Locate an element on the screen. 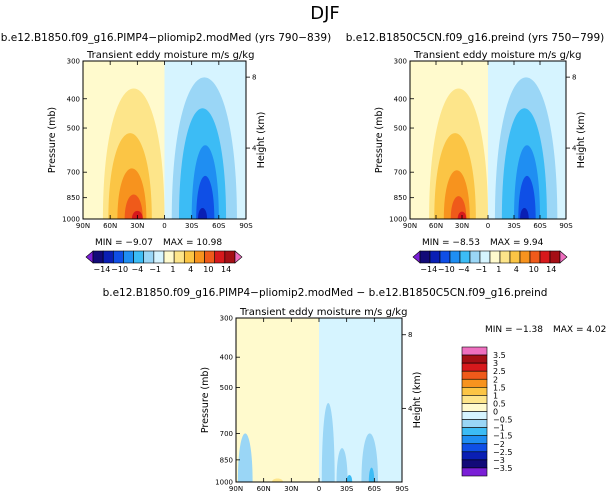 This screenshot has height=499, width=615. y-tick-label: 1000 is located at coordinates (71, 220).